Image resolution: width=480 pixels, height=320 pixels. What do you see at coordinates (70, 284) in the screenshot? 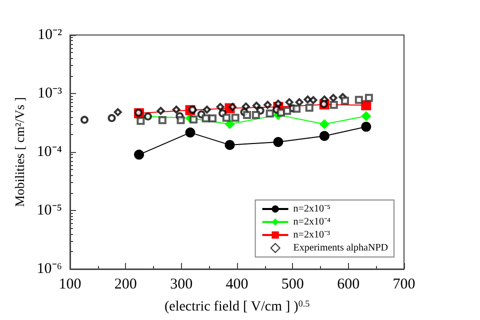
I see `x-tick-label: 100` at bounding box center [70, 284].